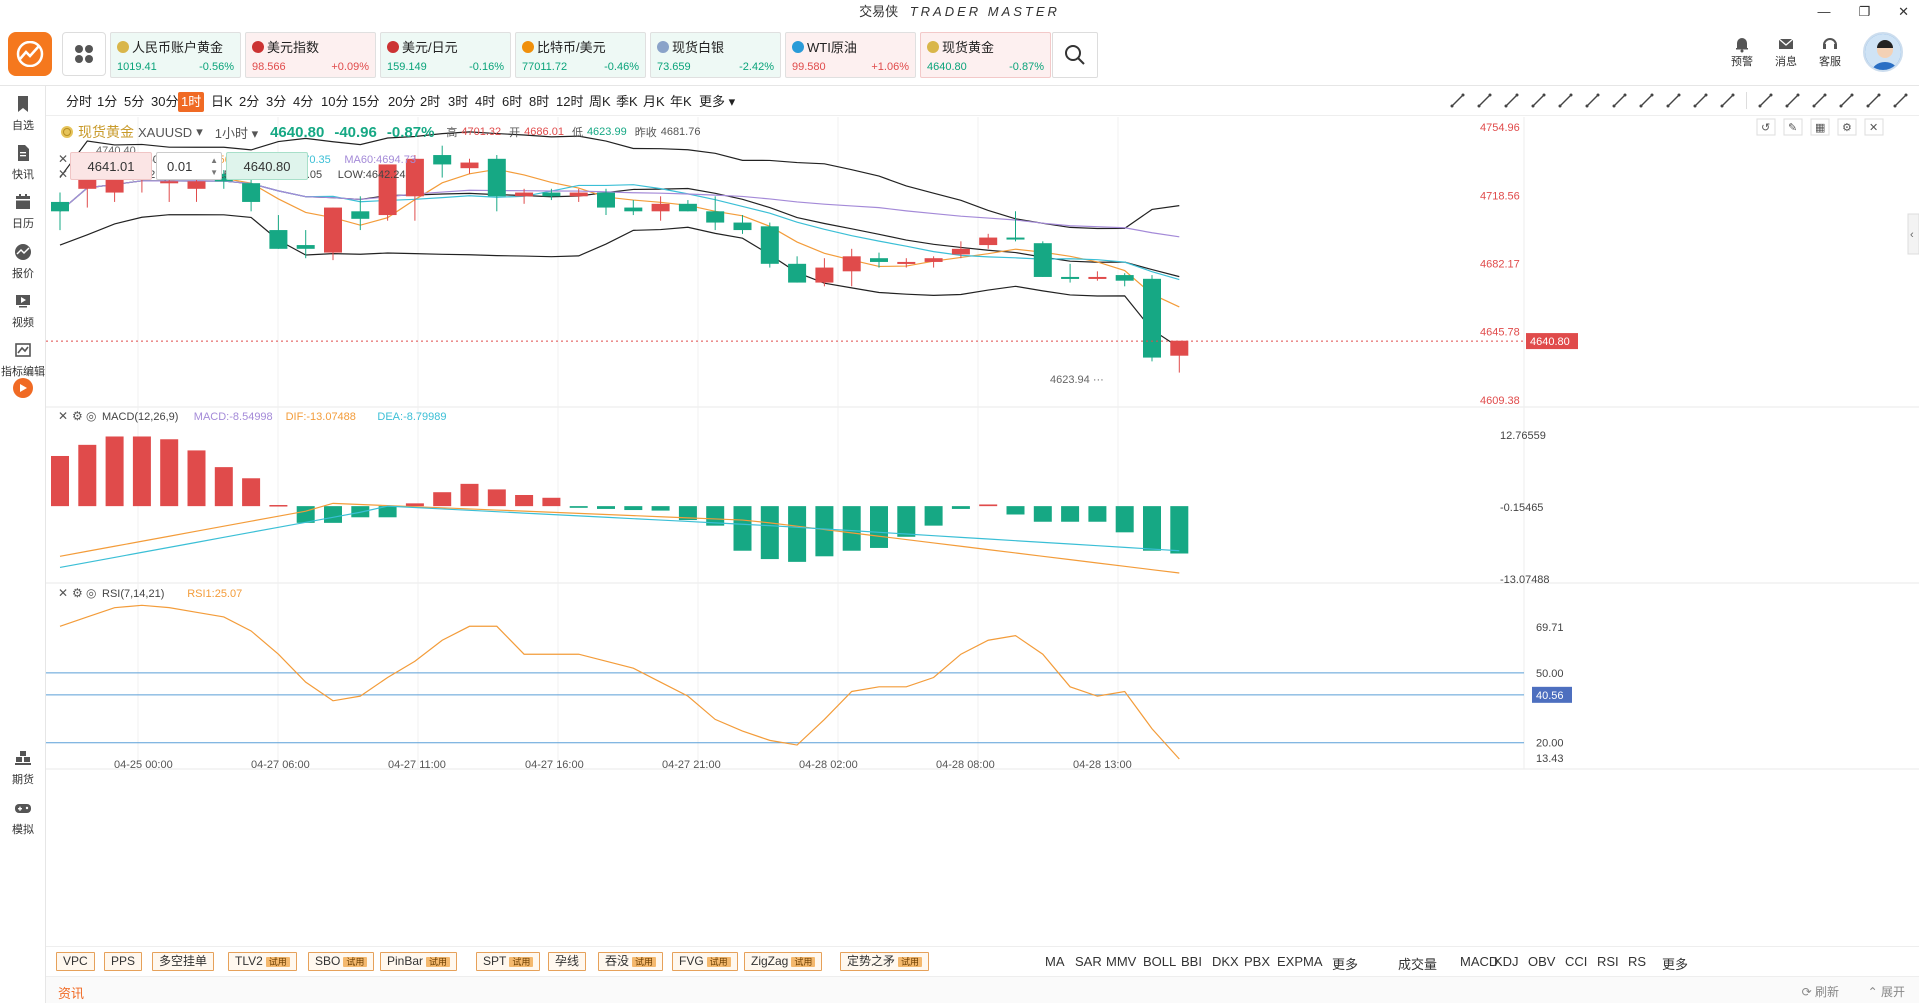 The width and height of the screenshot is (1919, 1003). Describe the element at coordinates (165, 101) in the screenshot. I see `timeframe-tab: 30分` at that location.